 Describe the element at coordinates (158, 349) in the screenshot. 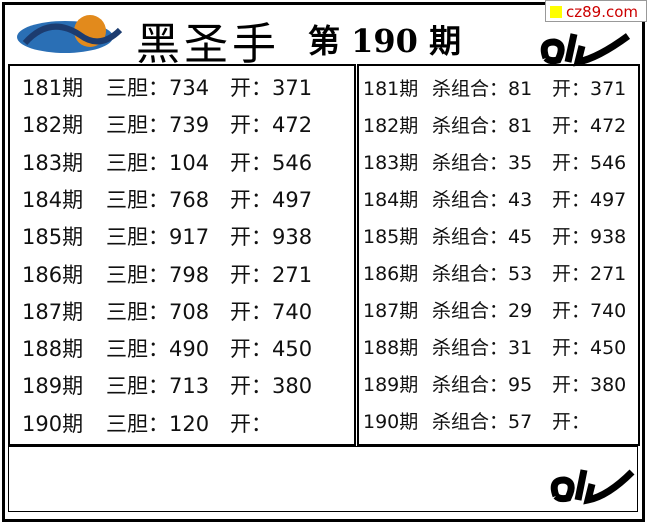

I see `pick-three: 三胆：490` at that location.